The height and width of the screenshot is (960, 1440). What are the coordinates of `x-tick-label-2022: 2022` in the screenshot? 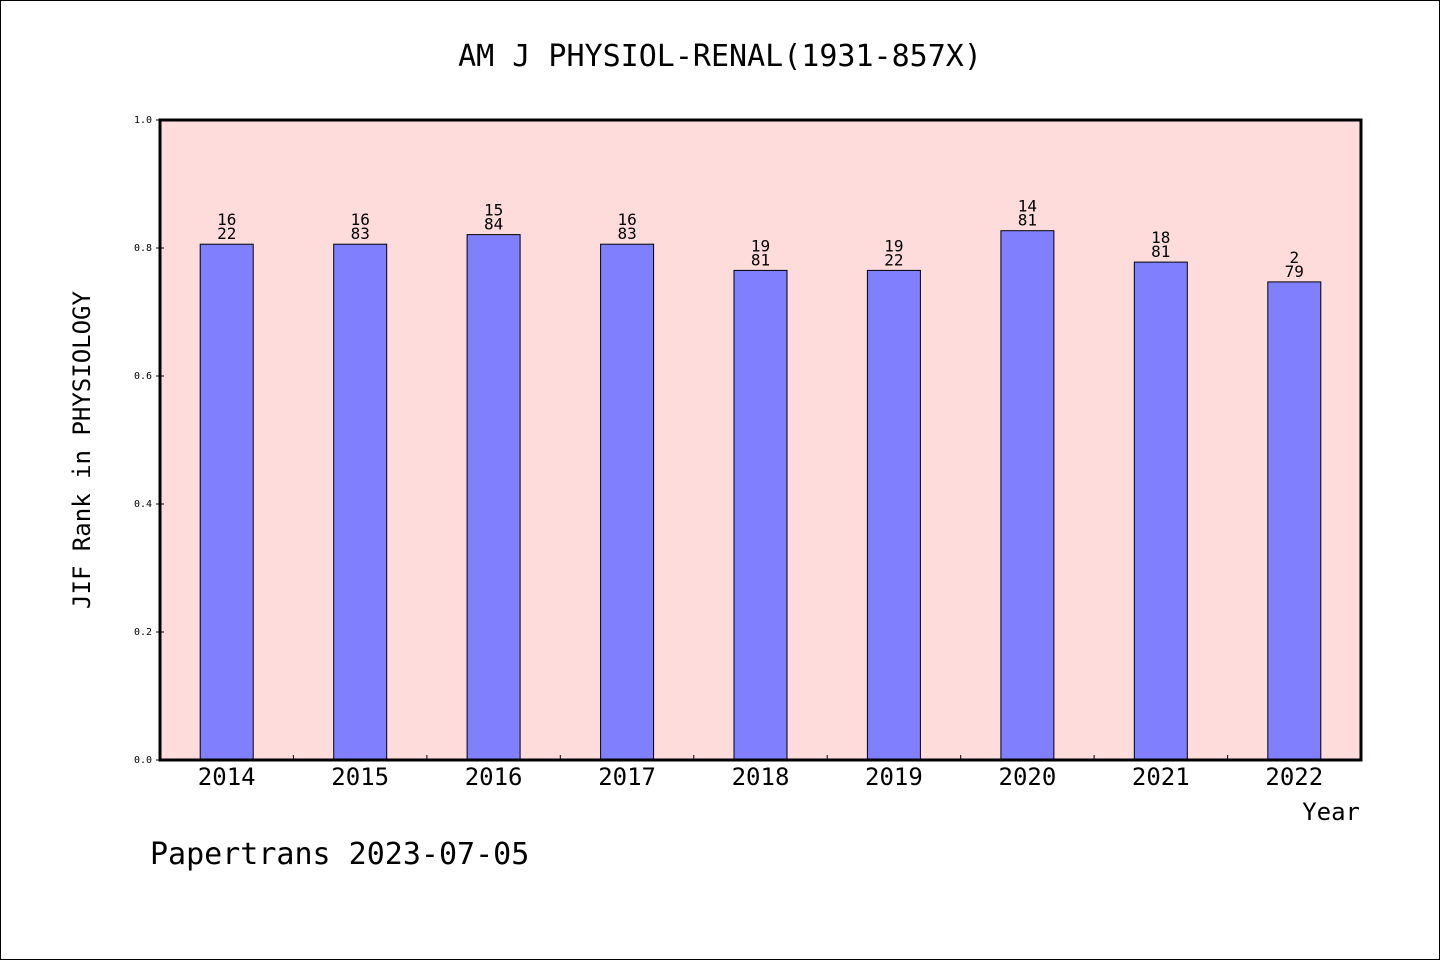 It's located at (1294, 777).